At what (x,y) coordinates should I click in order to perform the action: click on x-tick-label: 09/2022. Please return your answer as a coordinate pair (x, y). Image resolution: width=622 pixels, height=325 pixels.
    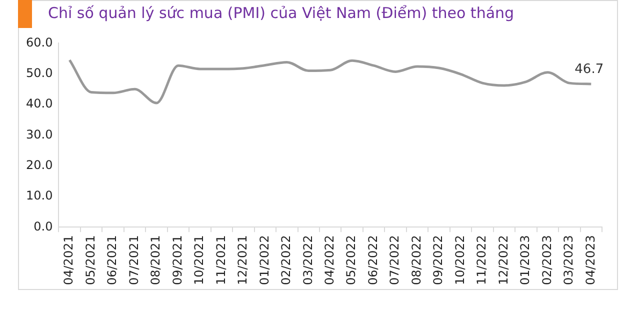
    Looking at the image, I should click on (438, 260).